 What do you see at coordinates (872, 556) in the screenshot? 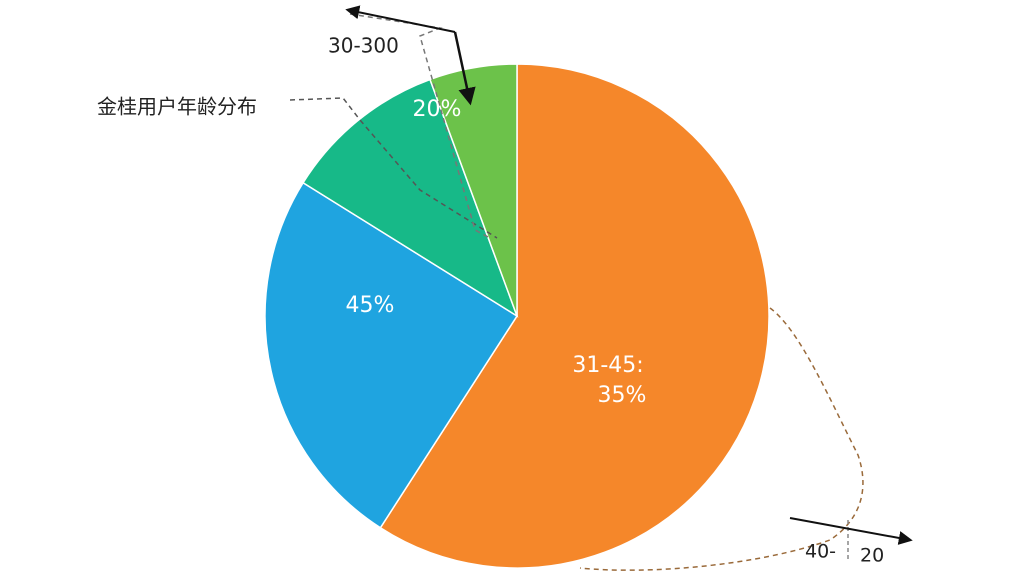
I see `annotation: 20` at bounding box center [872, 556].